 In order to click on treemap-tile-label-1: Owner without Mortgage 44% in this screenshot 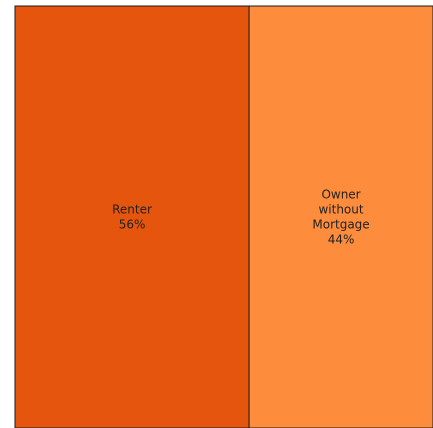, I will do `click(340, 217)`.